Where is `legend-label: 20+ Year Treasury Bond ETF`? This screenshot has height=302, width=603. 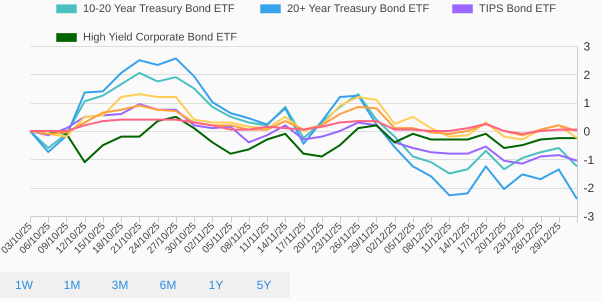
legend-label: 20+ Year Treasury Bond ETF is located at coordinates (358, 8).